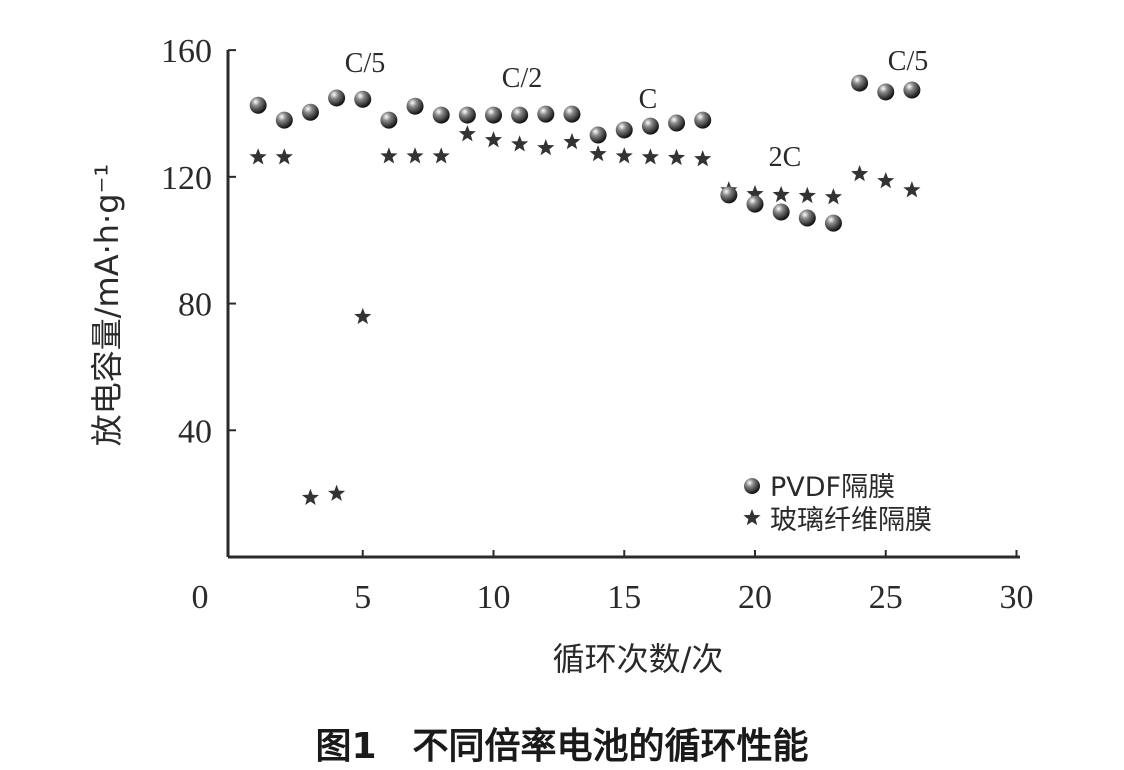  What do you see at coordinates (624, 597) in the screenshot?
I see `x-tick-label: 15` at bounding box center [624, 597].